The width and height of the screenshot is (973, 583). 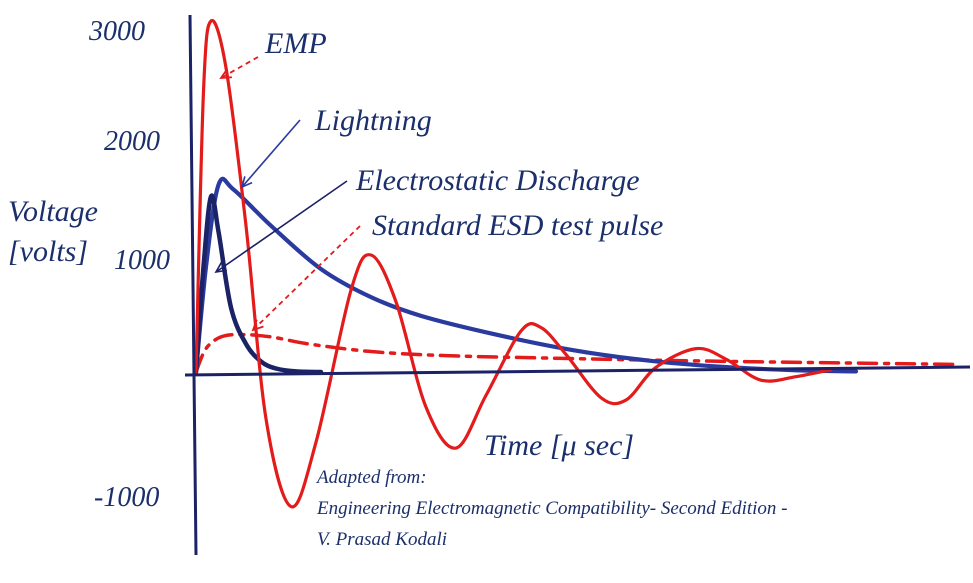 I want to click on pointer-line-esd, so click(x=281, y=226).